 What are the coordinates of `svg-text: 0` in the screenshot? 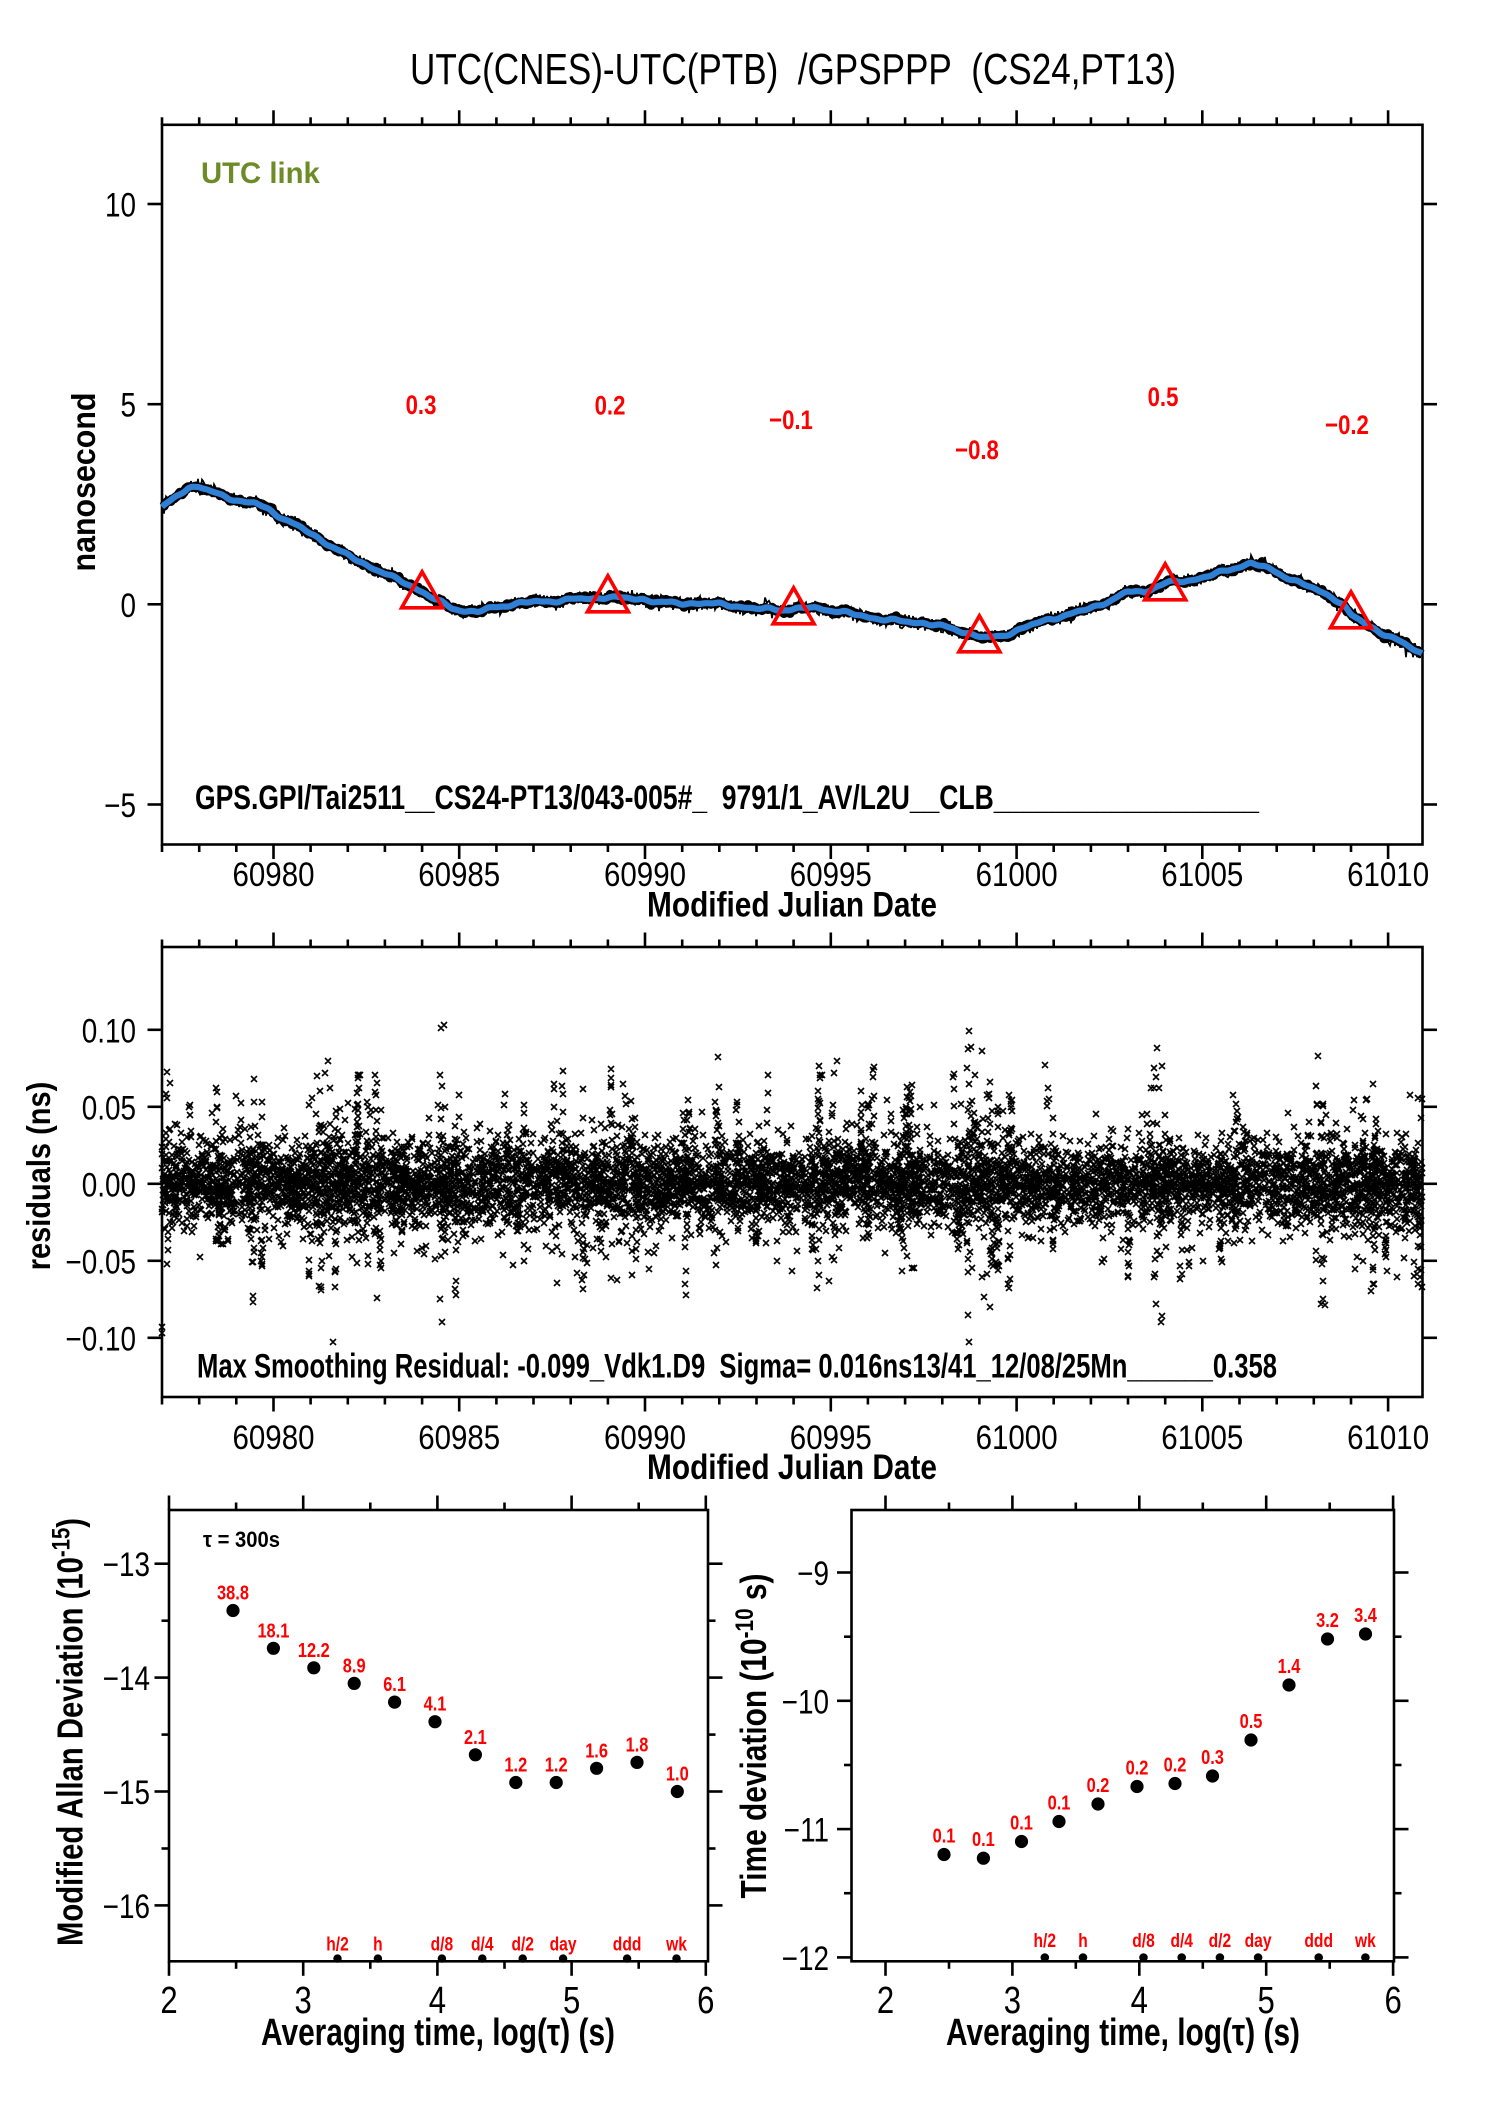 It's located at (129, 606).